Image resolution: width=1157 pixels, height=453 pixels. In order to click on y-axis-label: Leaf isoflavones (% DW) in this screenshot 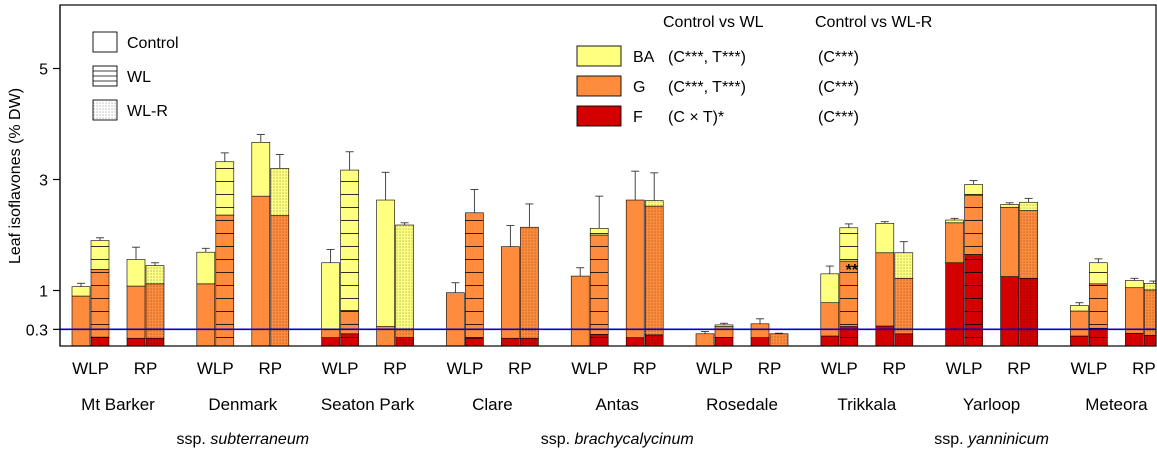, I will do `click(15, 176)`.